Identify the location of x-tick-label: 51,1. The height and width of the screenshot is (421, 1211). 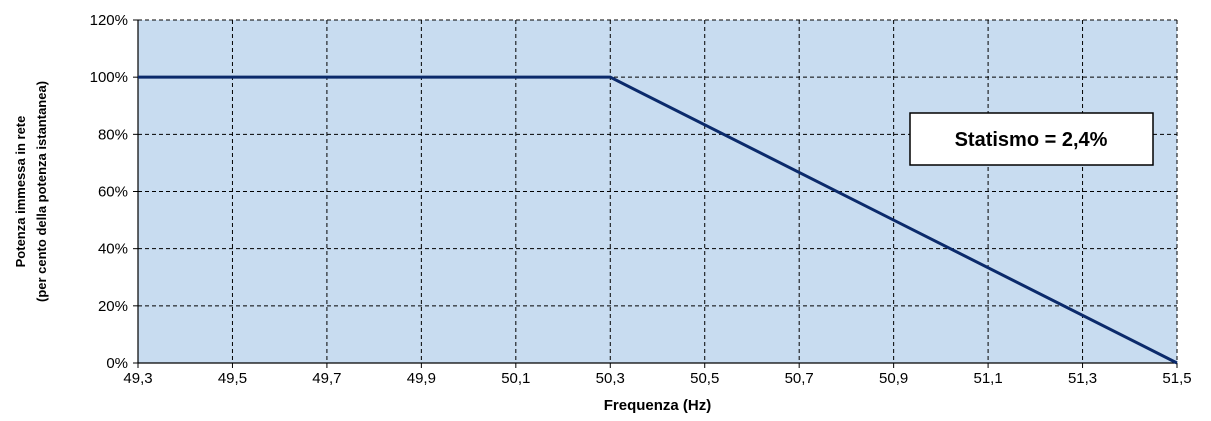
(987, 378).